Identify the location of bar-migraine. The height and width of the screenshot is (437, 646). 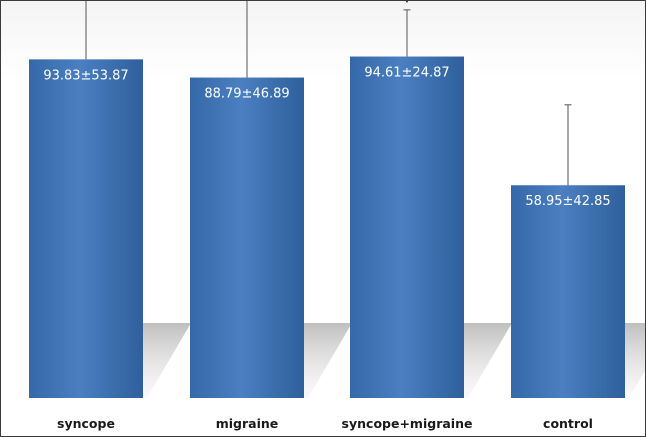
(247, 237).